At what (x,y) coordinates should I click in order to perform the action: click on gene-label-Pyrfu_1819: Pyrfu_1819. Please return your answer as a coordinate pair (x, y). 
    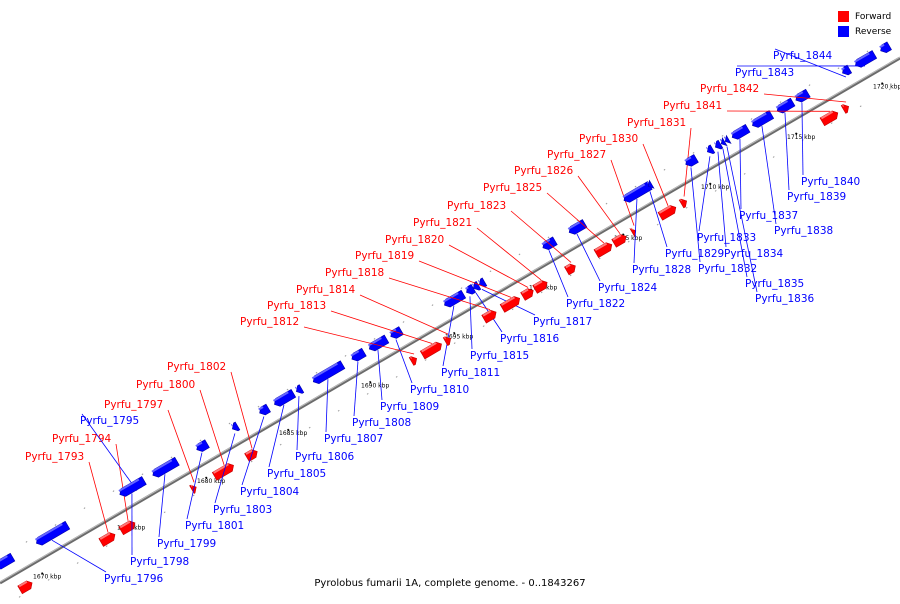
    Looking at the image, I should click on (384, 256).